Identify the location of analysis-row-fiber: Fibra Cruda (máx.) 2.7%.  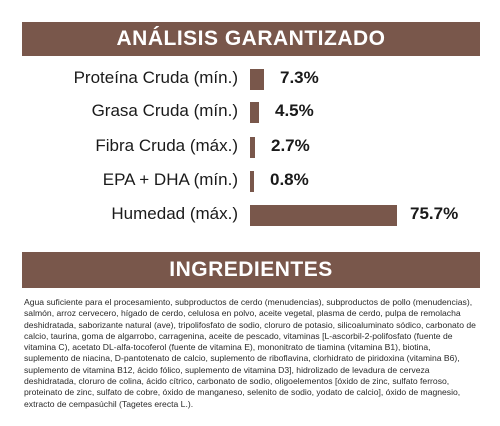
(250, 147).